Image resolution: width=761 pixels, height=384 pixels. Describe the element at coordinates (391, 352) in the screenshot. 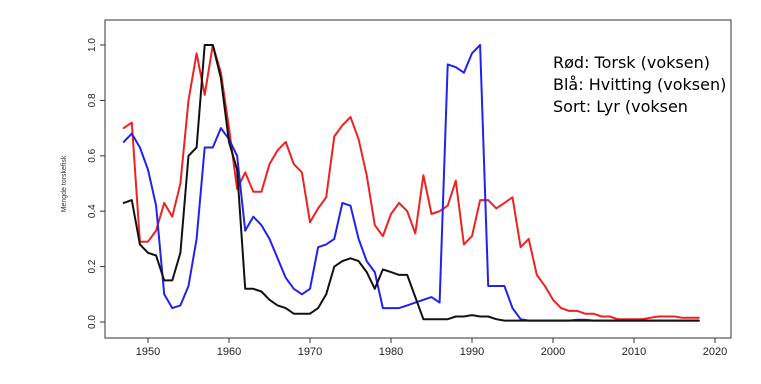

I see `x-tick-label: 1980` at that location.